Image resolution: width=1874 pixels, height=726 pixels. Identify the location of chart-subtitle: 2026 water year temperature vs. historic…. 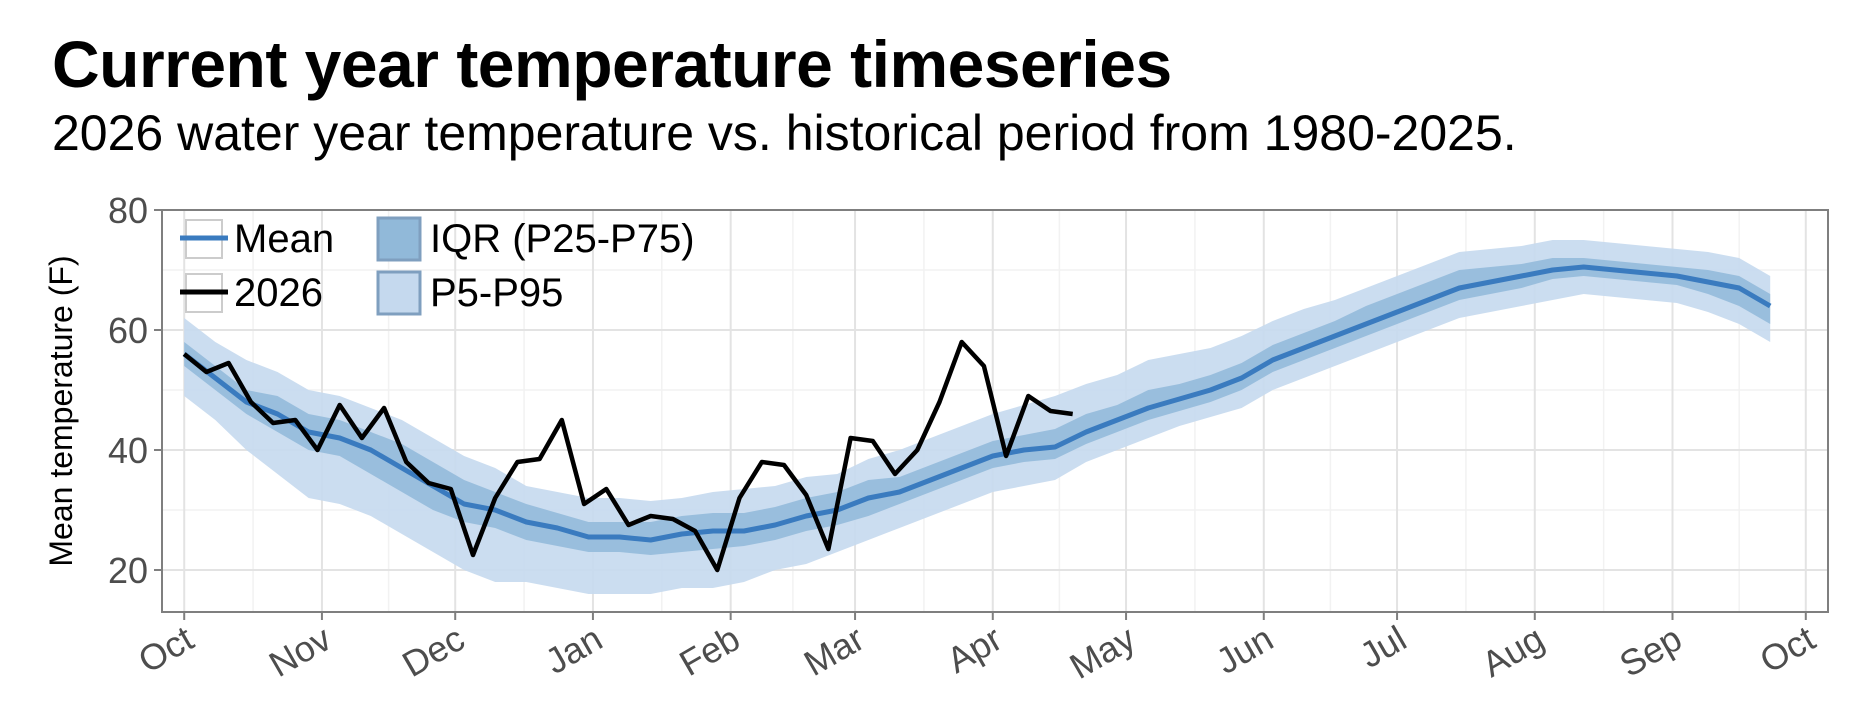
(784, 133).